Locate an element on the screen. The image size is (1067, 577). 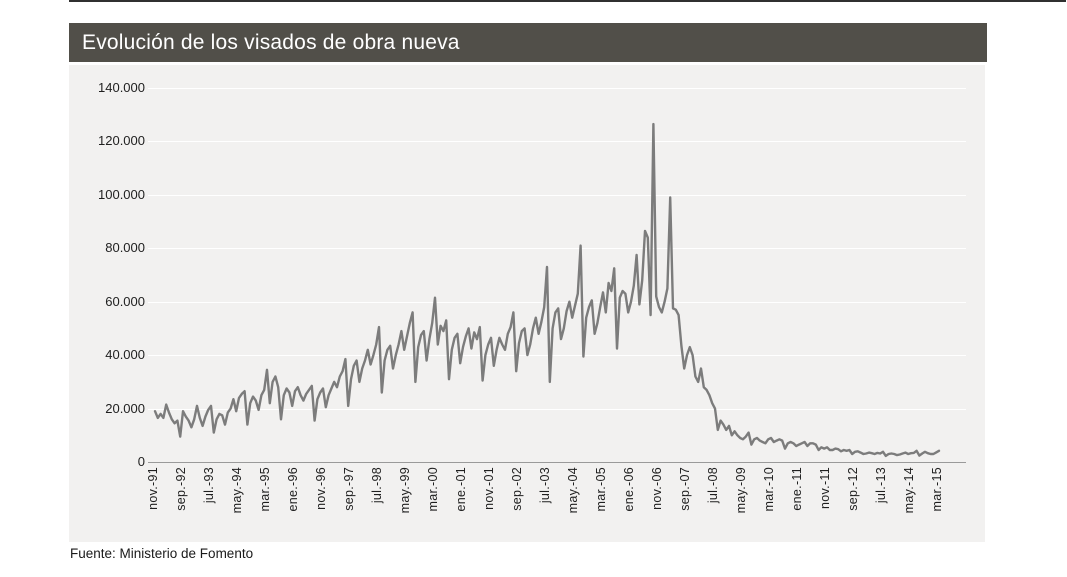
x-tick-label: sep.-12 is located at coordinates (853, 489).